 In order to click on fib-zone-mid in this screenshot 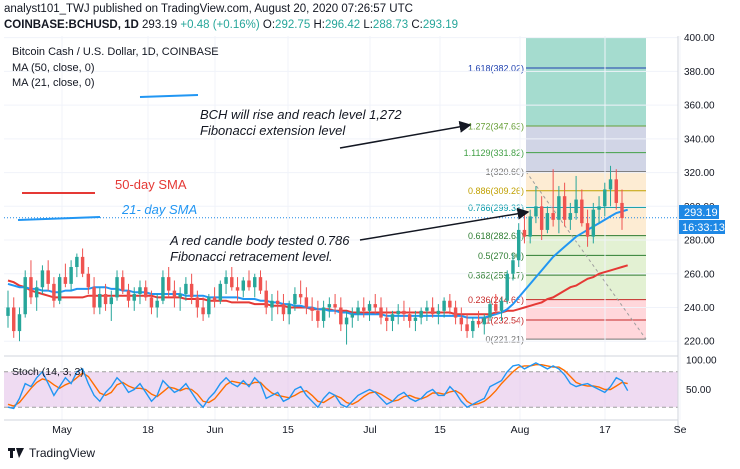, I will do `click(586, 267)`.